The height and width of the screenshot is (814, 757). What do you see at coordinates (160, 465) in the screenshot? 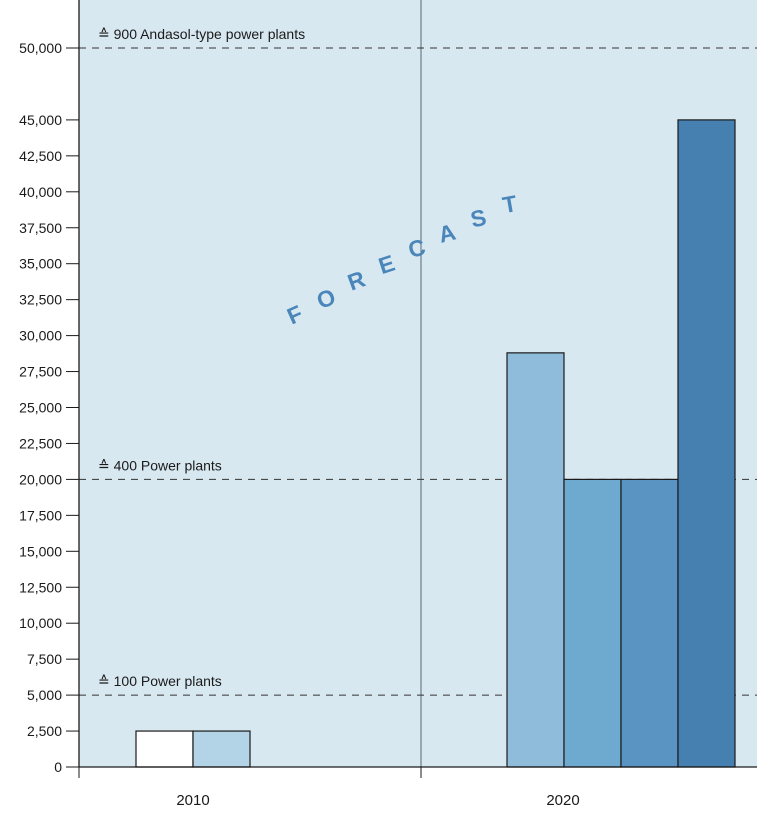
I see `reference-label-1: ≙ 400 Power plants` at bounding box center [160, 465].